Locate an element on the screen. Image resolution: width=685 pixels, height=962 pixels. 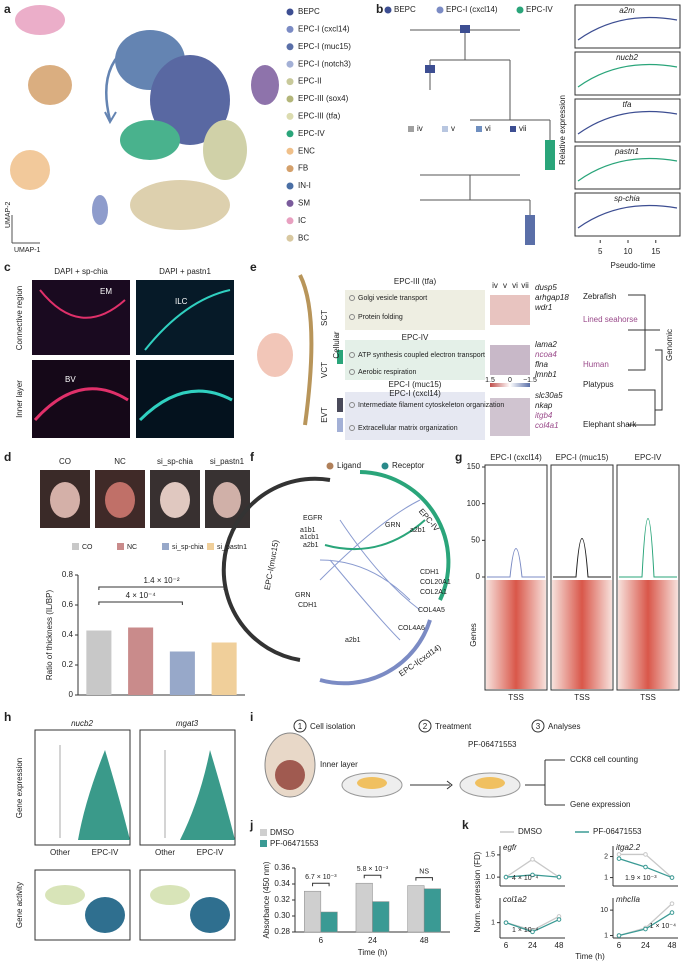
axis-label: UMAP-1 is located at coordinates (27, 250).